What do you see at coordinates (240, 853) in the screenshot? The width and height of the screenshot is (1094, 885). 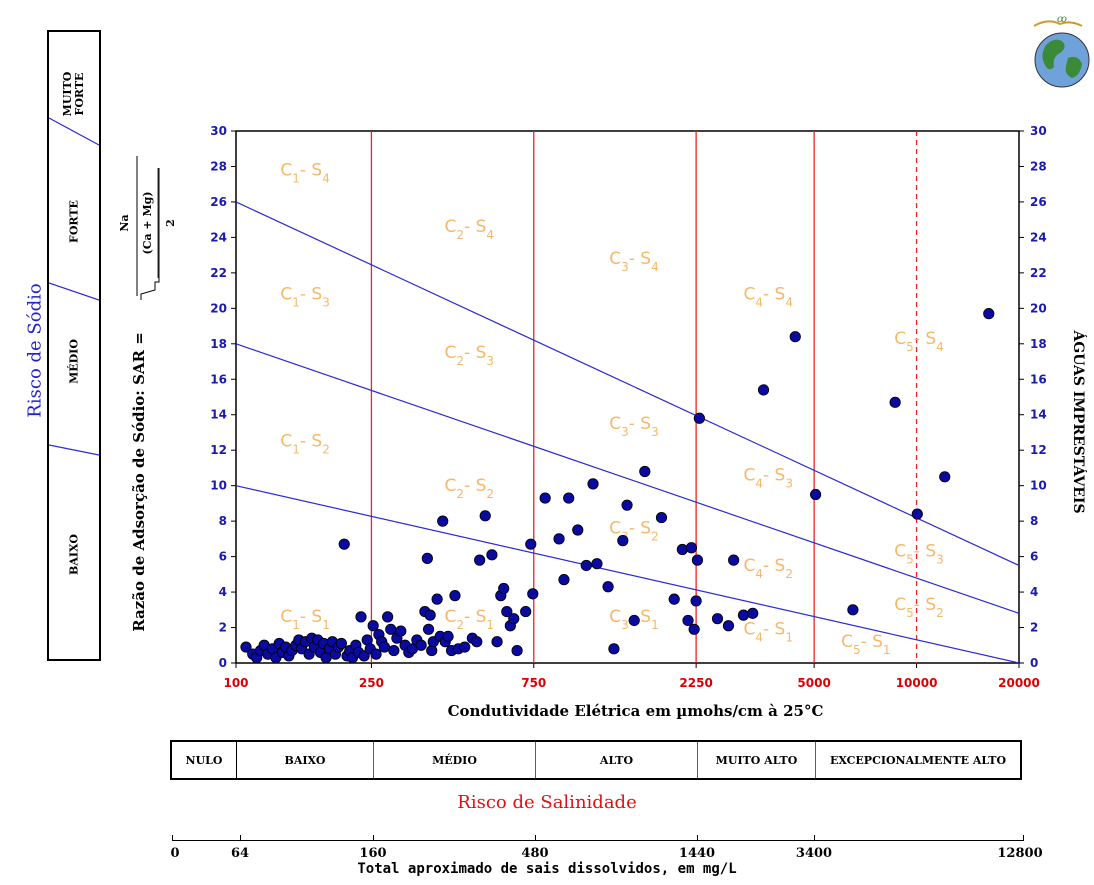 I see `tds-tick-label: 64` at bounding box center [240, 853].